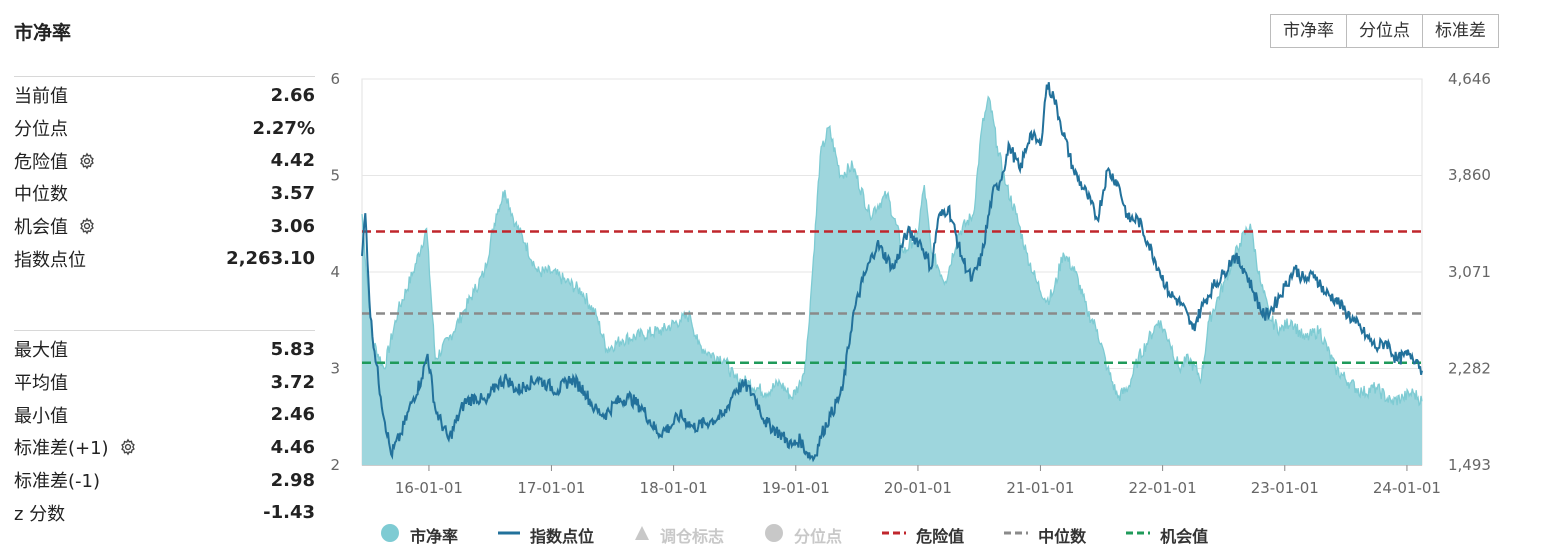 The image size is (1549, 551). I want to click on stat-label-text: 指数点位, so click(50, 260).